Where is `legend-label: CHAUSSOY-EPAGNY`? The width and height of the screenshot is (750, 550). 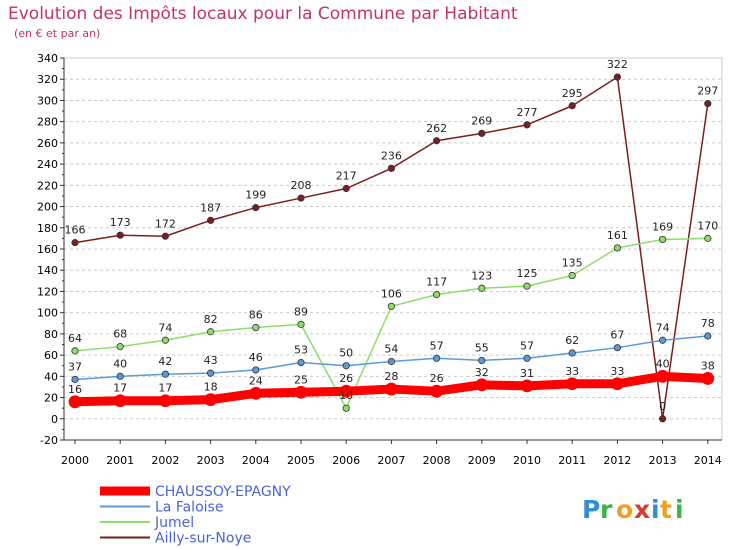
legend-label: CHAUSSOY-EPAGNY is located at coordinates (223, 492).